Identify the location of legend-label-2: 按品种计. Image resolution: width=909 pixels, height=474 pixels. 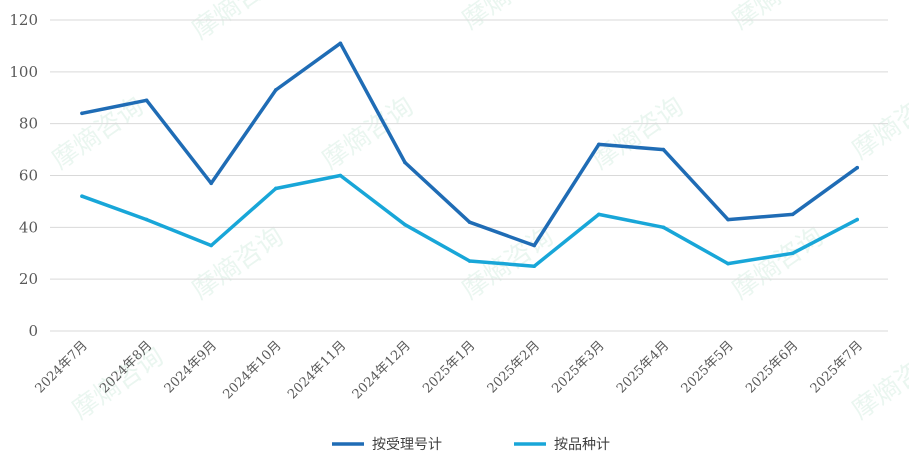
(582, 445).